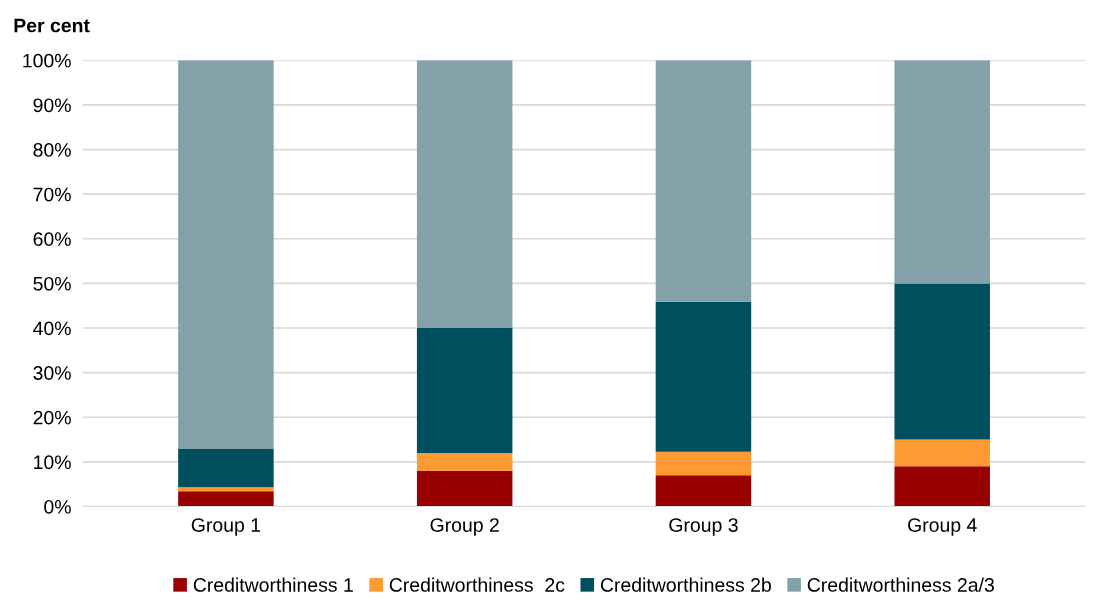 The image size is (1102, 603). Describe the element at coordinates (52, 105) in the screenshot. I see `y-tick-label: 90%` at that location.